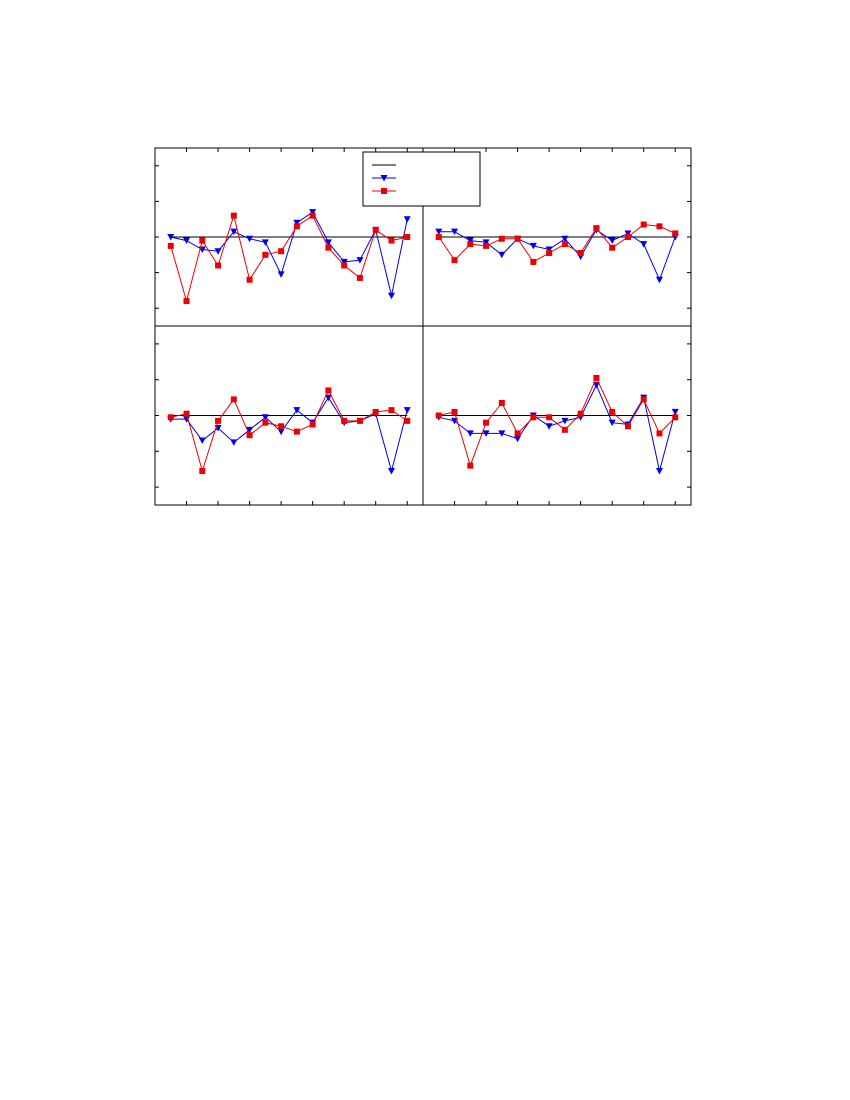  I want to click on panel-bottom-left, so click(289, 431).